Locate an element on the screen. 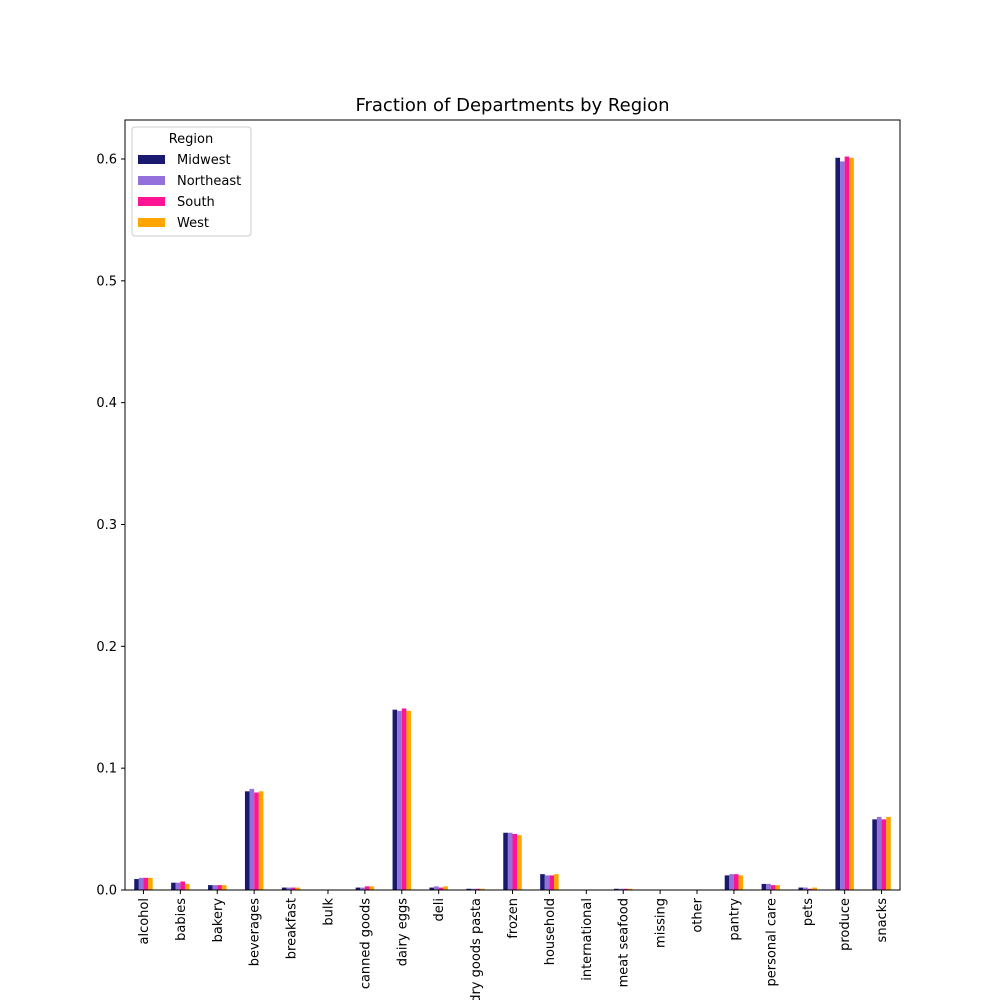 Image resolution: width=1000 pixels, height=1000 pixels. x-tick-label: bulk is located at coordinates (328, 912).